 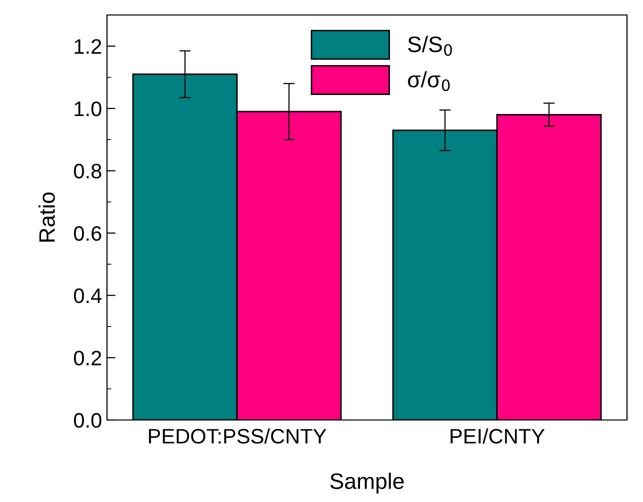 I want to click on x-tick-label: PEI/CNTY, so click(x=497, y=436).